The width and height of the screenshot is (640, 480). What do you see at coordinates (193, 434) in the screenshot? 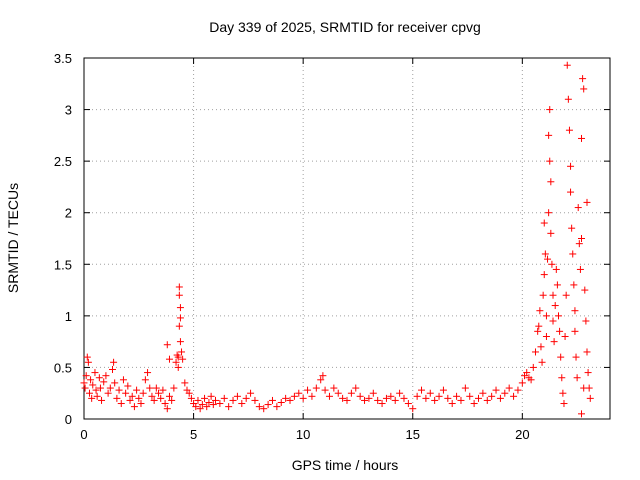
I see `x-tick-label: 5` at bounding box center [193, 434].